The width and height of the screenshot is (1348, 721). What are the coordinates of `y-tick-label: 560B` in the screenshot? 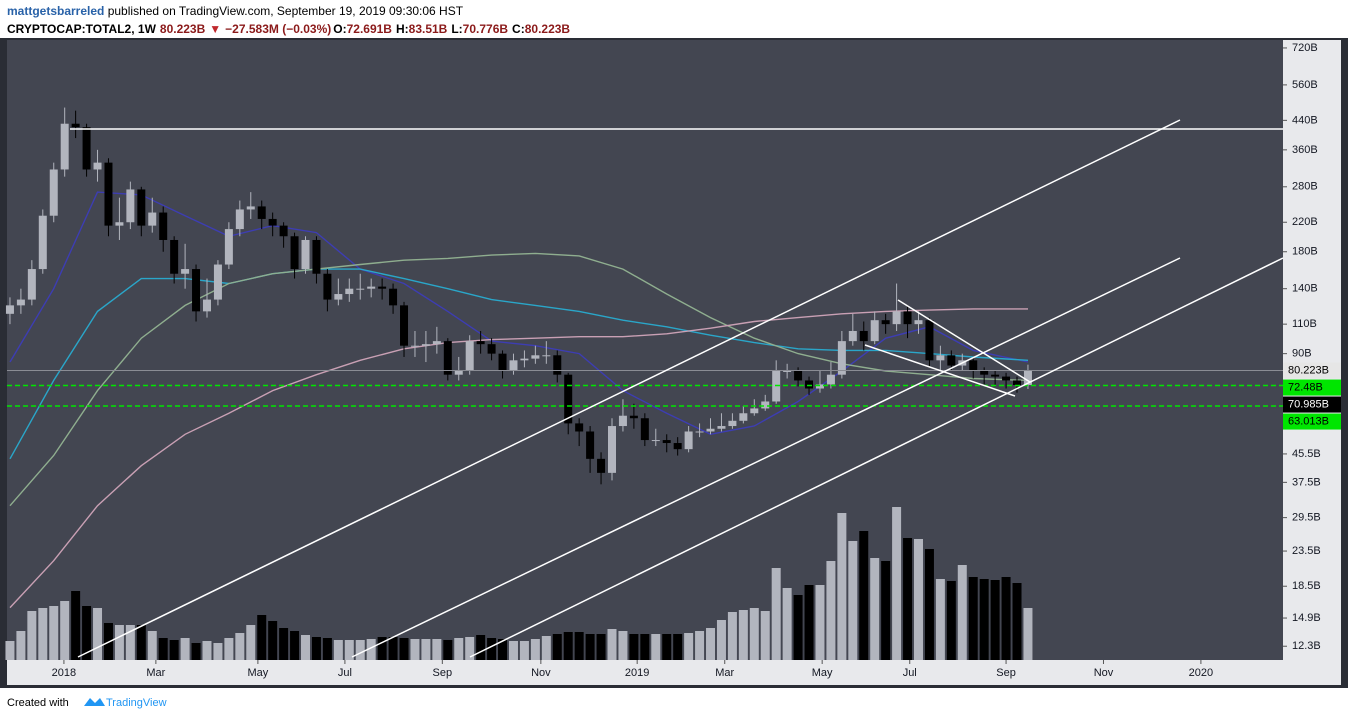 It's located at (1305, 85).